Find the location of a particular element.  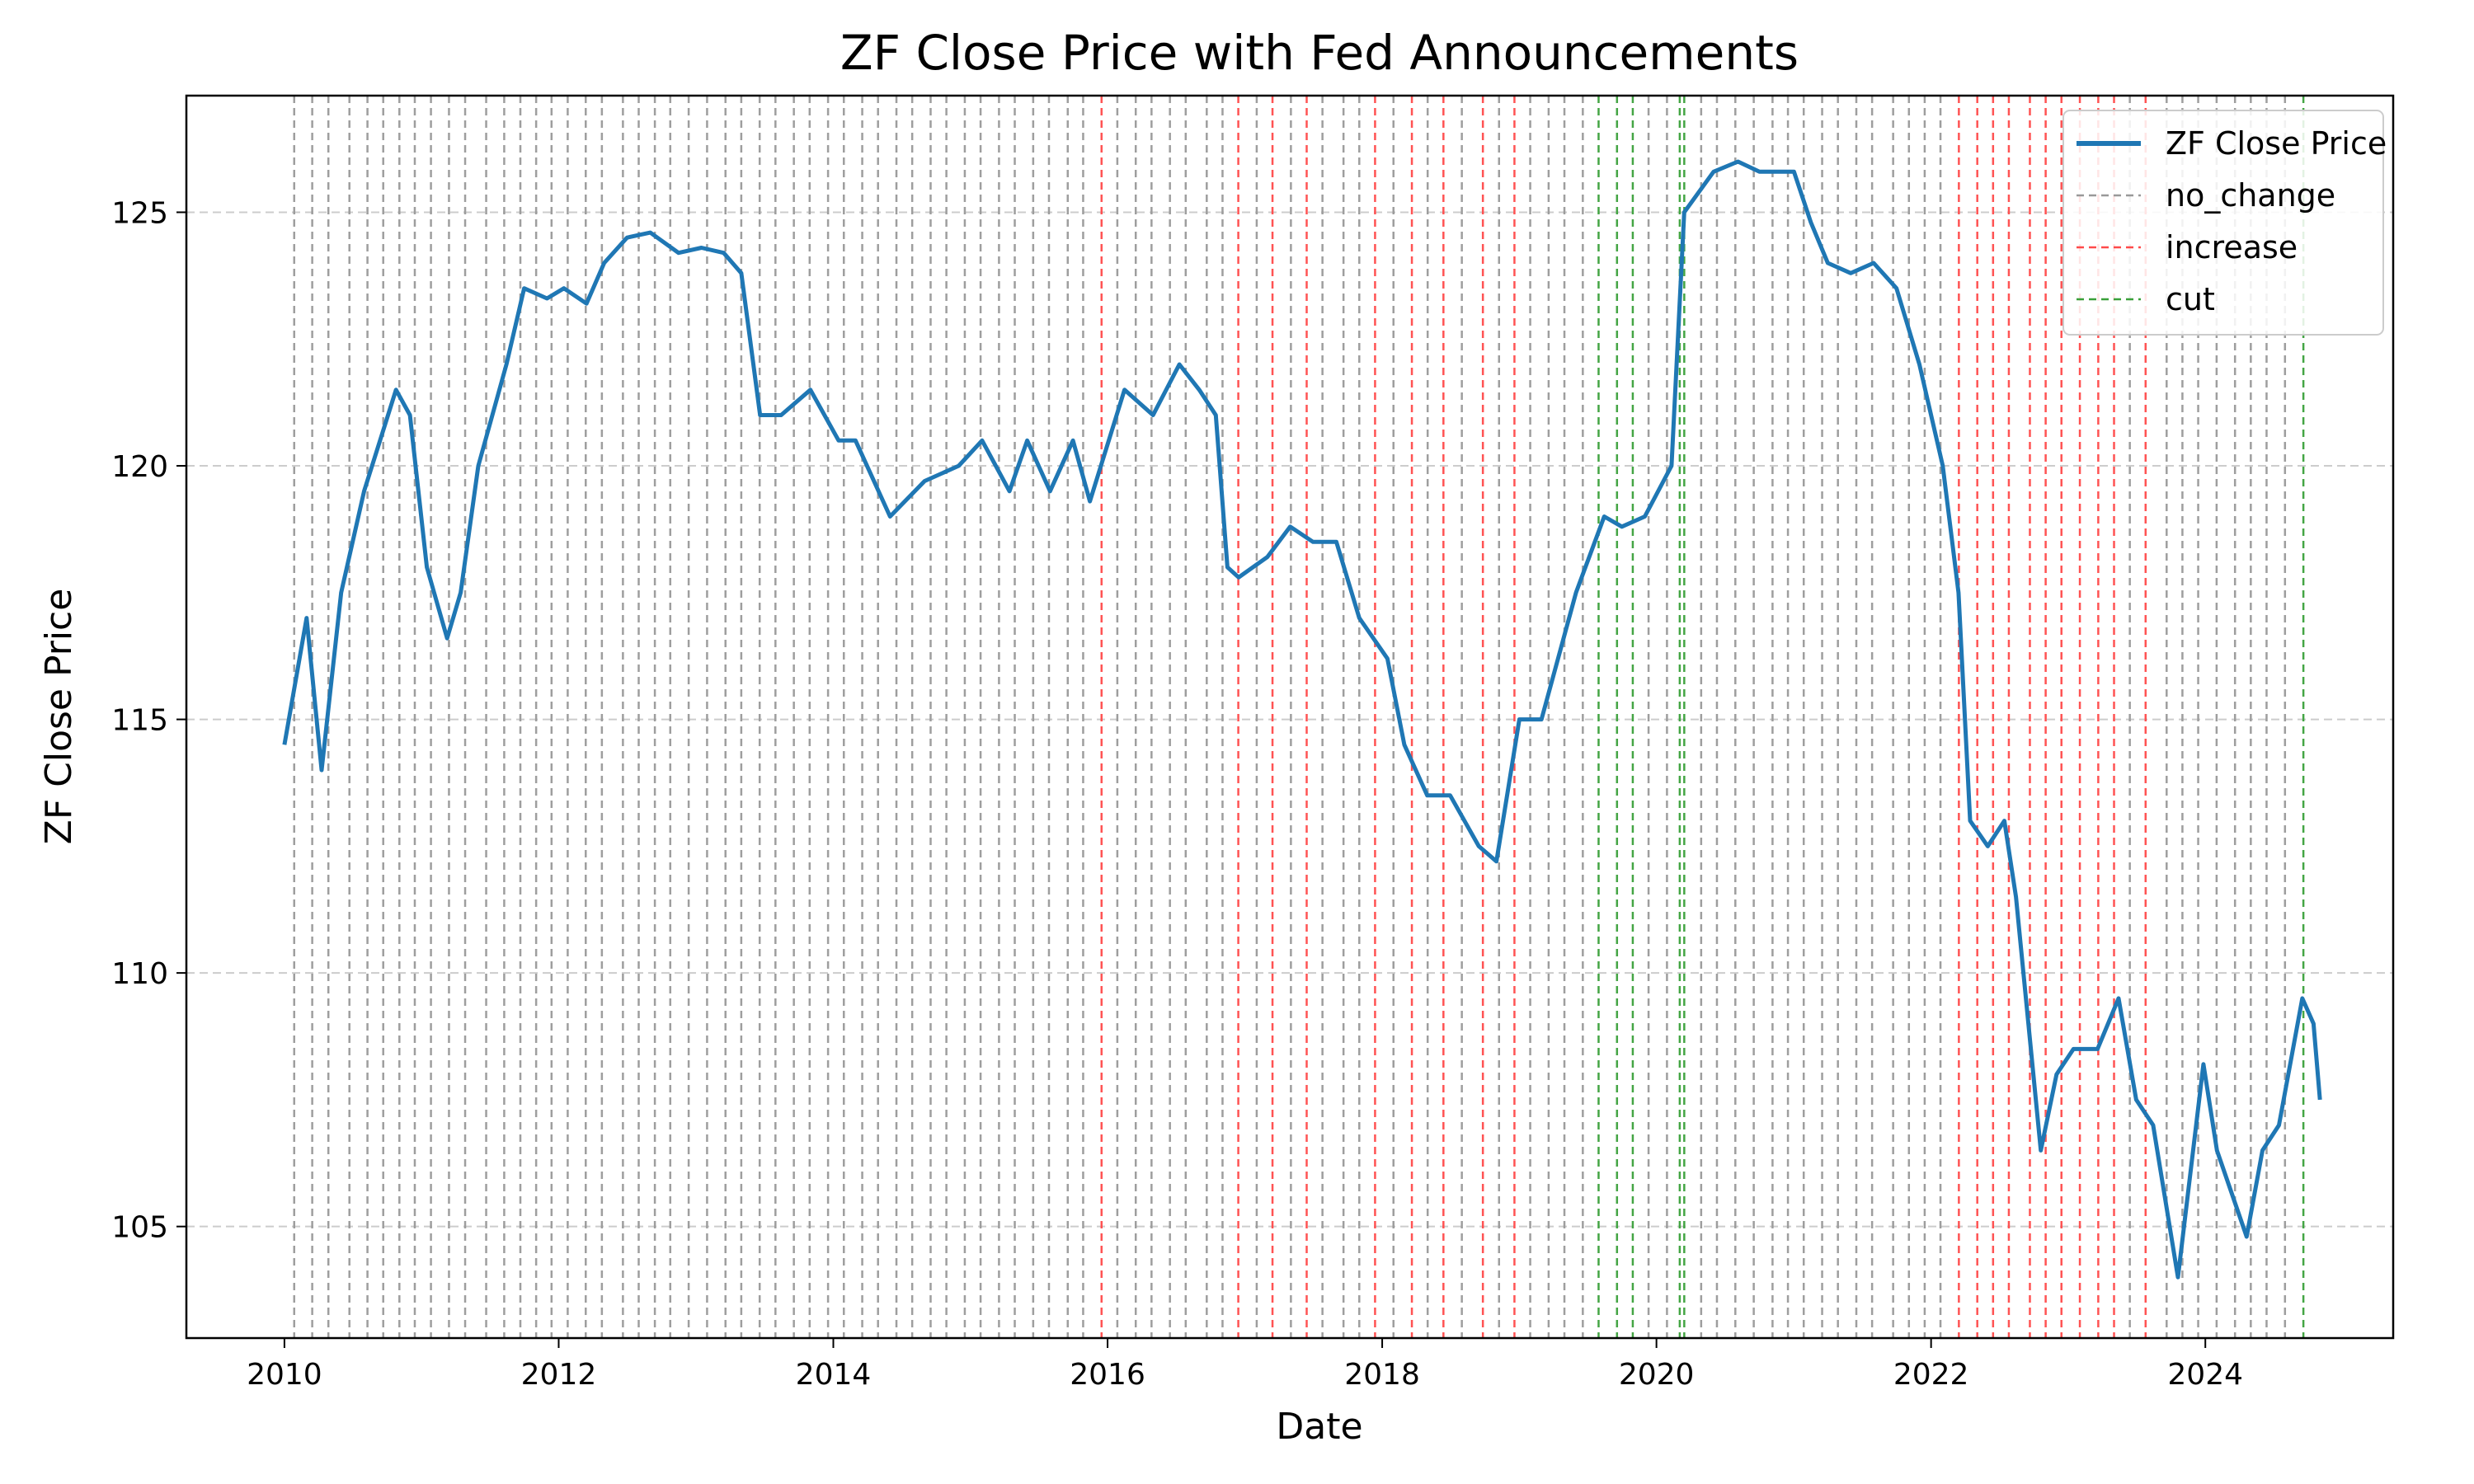

y-axis: 105 110 115 120 125 is located at coordinates (148, 720).